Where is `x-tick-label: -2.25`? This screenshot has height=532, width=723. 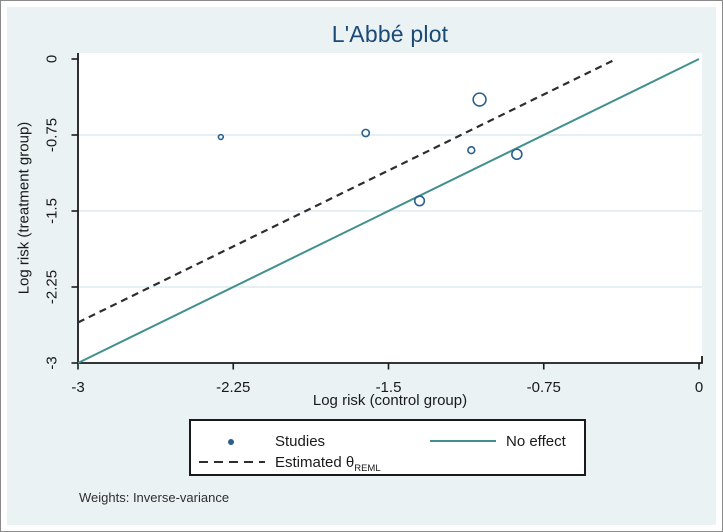 x-tick-label: -2.25 is located at coordinates (233, 387).